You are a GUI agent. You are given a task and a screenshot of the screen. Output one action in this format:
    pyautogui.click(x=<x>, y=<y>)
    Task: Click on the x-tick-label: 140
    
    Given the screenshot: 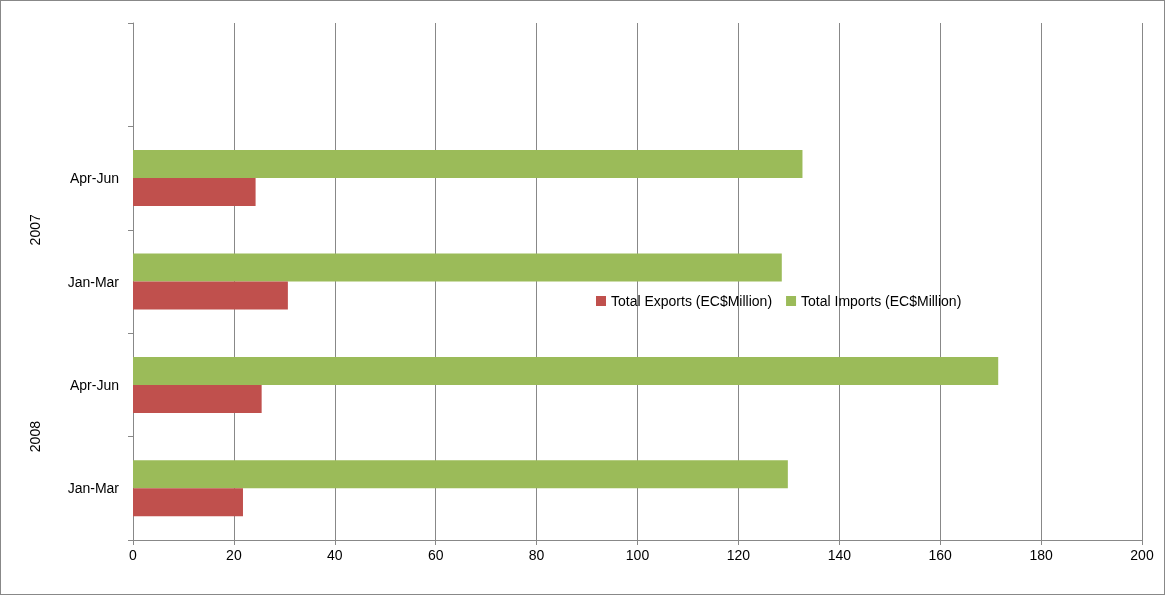 What is the action you would take?
    pyautogui.click(x=839, y=555)
    